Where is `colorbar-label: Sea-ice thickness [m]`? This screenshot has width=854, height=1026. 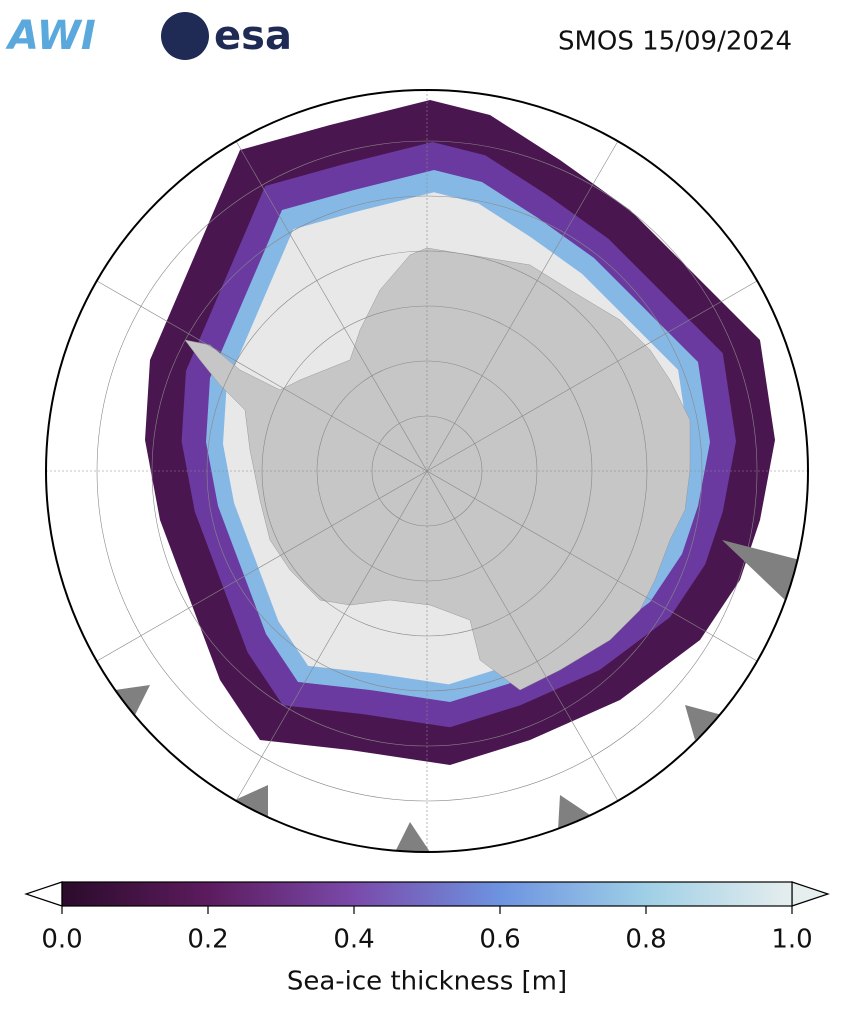
colorbar-label: Sea-ice thickness [m] is located at coordinates (427, 982).